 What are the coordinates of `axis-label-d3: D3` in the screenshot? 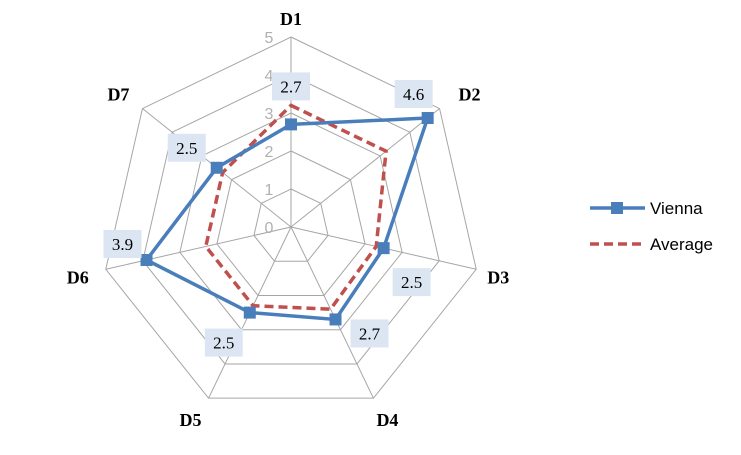 It's located at (498, 277).